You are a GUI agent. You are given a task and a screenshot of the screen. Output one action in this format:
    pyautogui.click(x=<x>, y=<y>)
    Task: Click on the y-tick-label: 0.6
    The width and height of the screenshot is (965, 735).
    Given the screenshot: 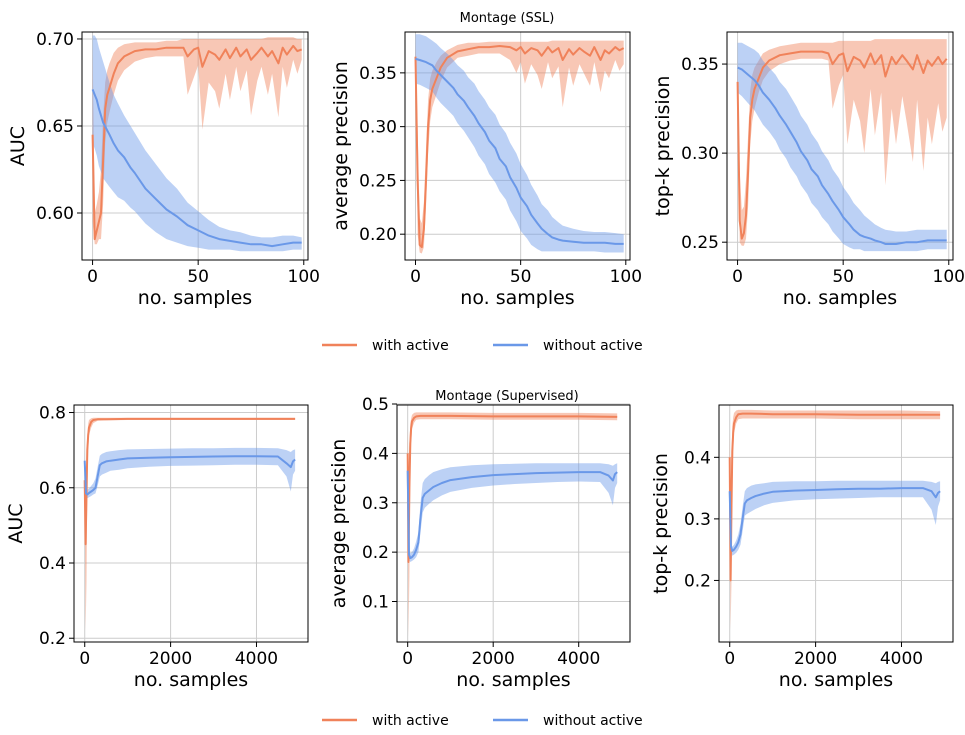 What is the action you would take?
    pyautogui.click(x=52, y=489)
    